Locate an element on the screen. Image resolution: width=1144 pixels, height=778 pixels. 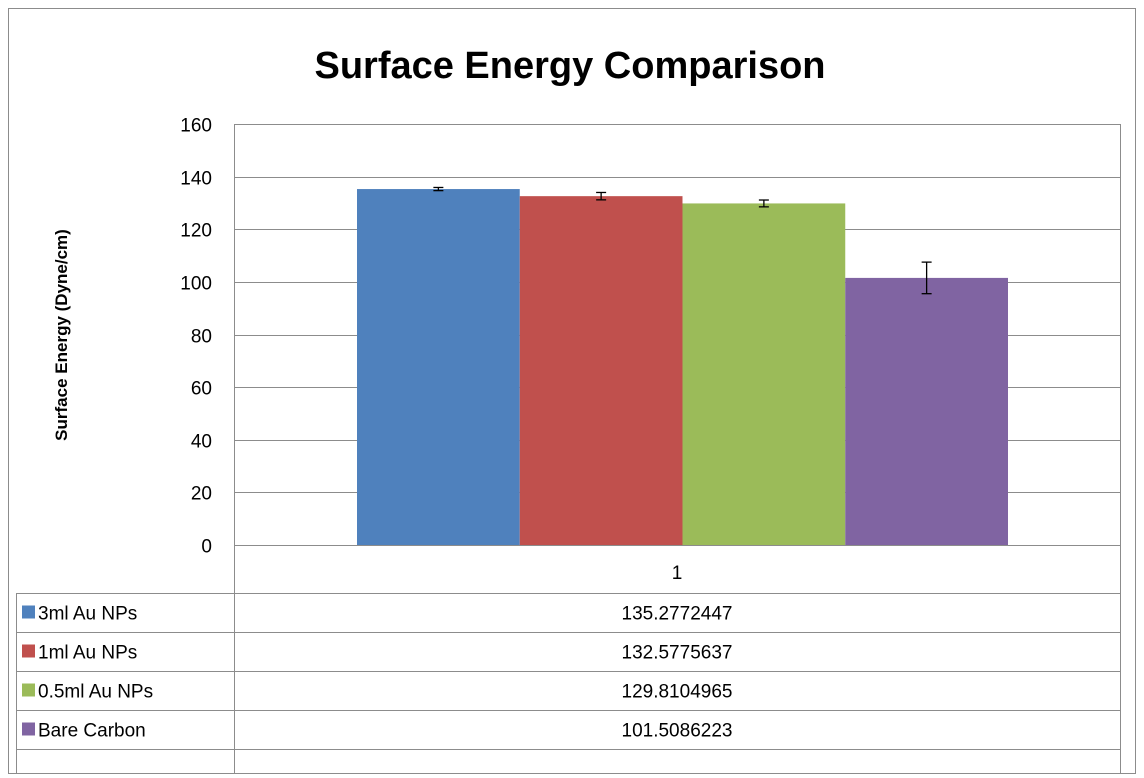
x-category-label: 1 is located at coordinates (677, 573).